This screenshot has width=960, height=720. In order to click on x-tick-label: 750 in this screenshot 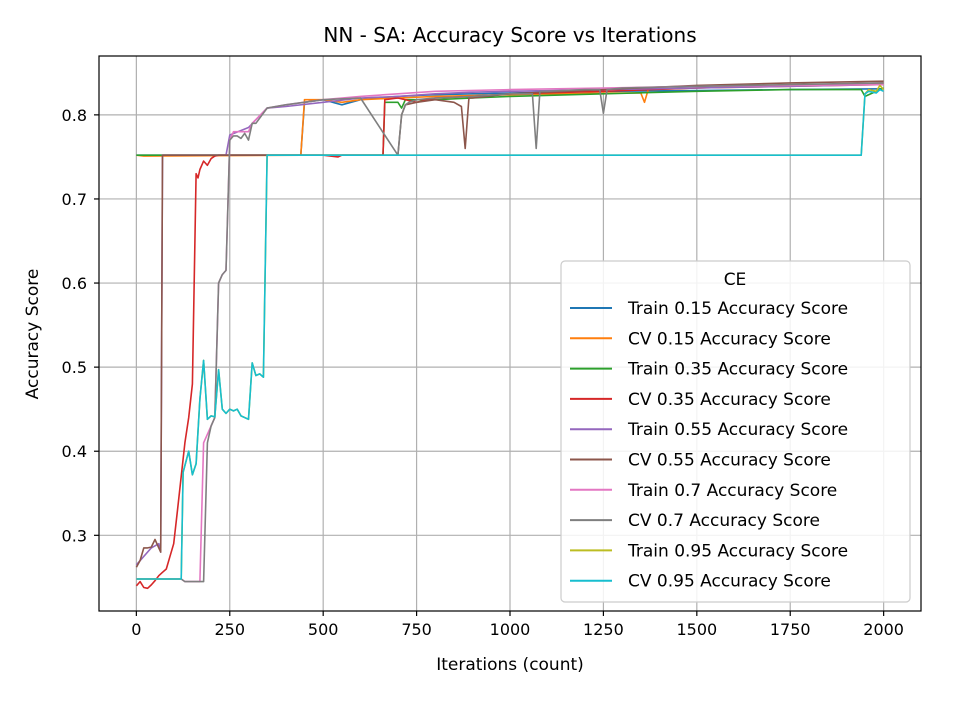, I will do `click(416, 629)`.